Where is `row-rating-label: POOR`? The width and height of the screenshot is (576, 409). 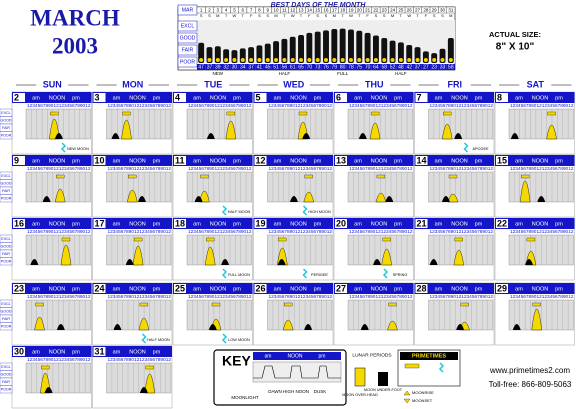 row-rating-label: POOR is located at coordinates (6, 198).